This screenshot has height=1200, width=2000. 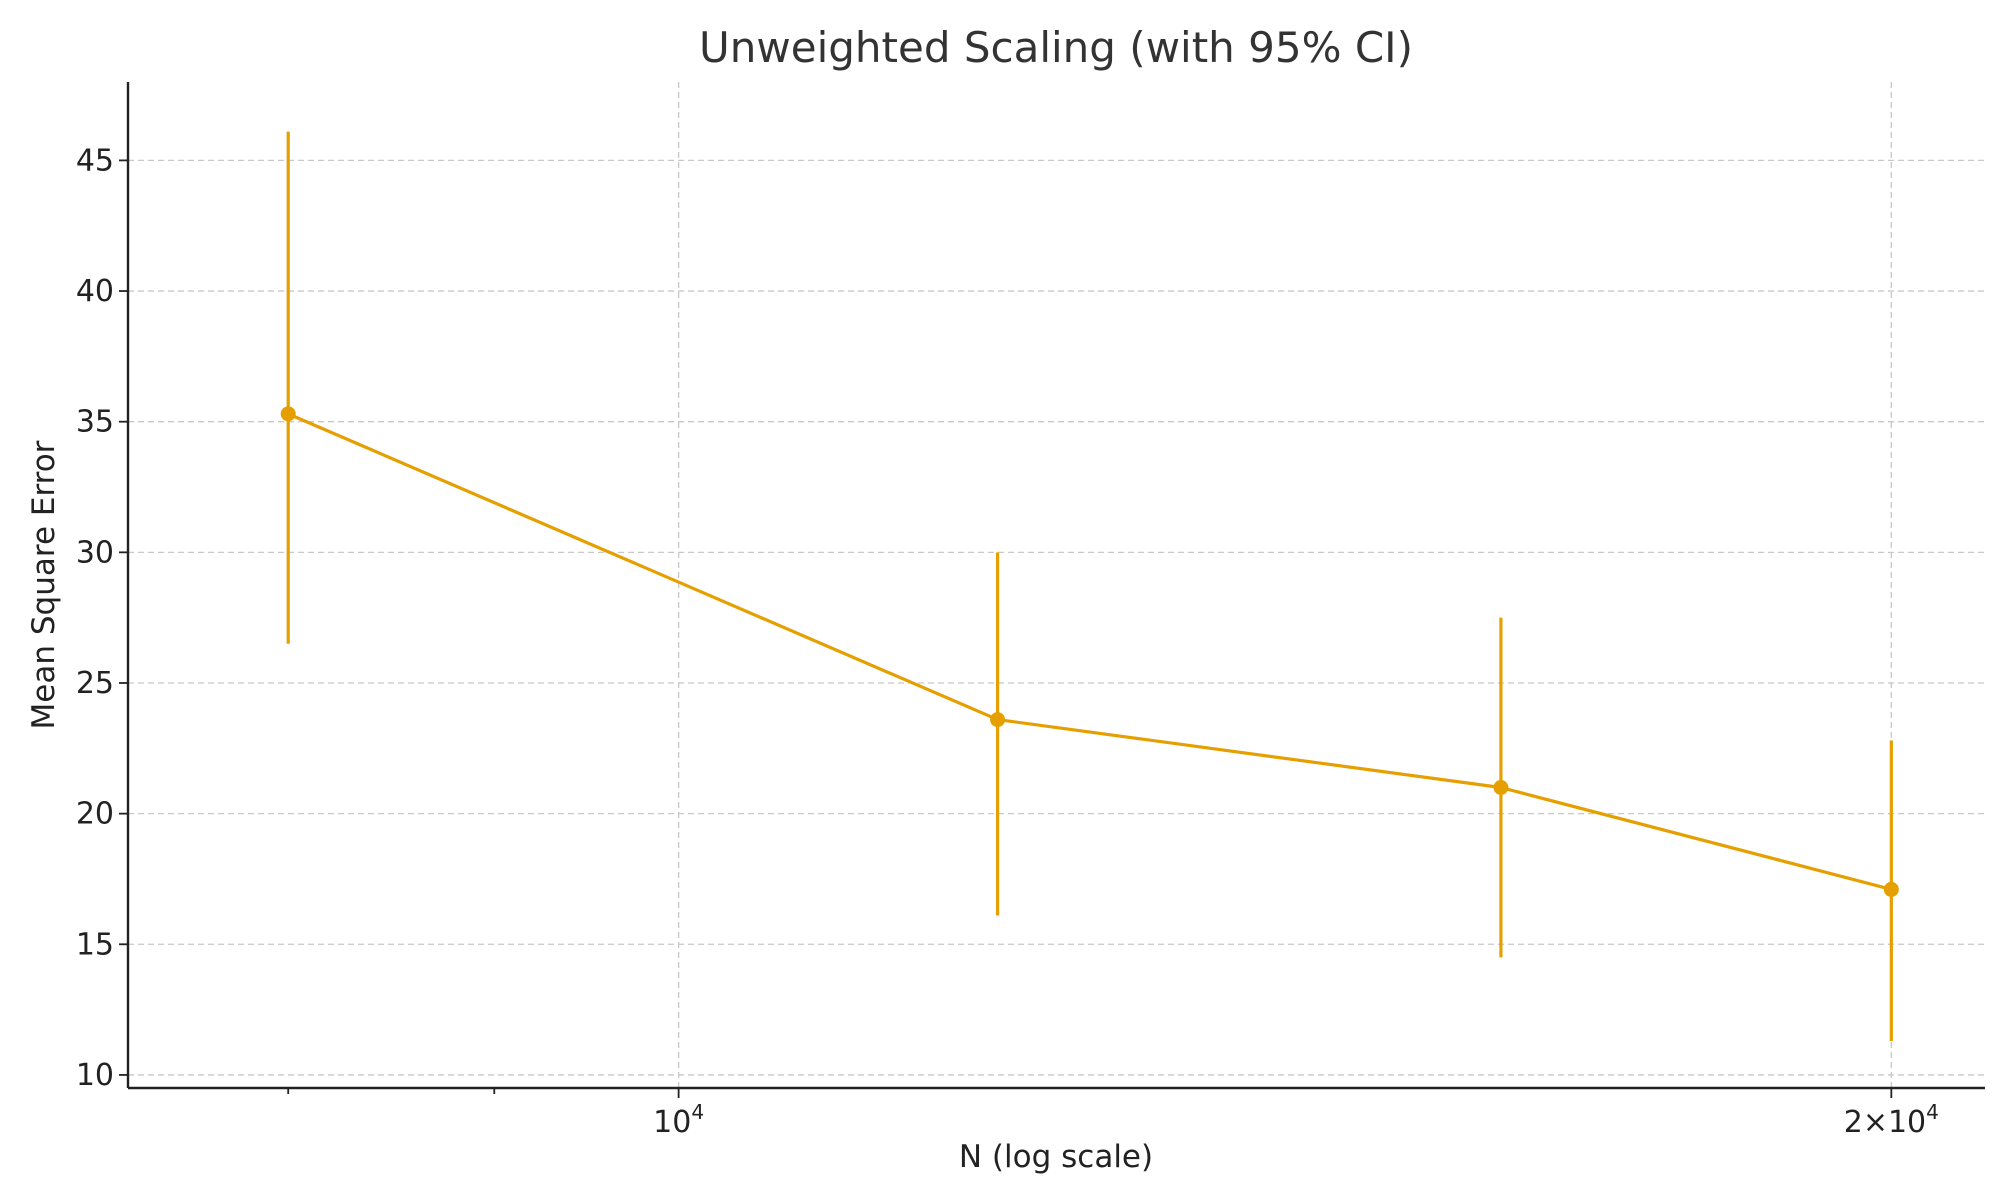 What do you see at coordinates (95, 683) in the screenshot?
I see `y-tick-label: 25` at bounding box center [95, 683].